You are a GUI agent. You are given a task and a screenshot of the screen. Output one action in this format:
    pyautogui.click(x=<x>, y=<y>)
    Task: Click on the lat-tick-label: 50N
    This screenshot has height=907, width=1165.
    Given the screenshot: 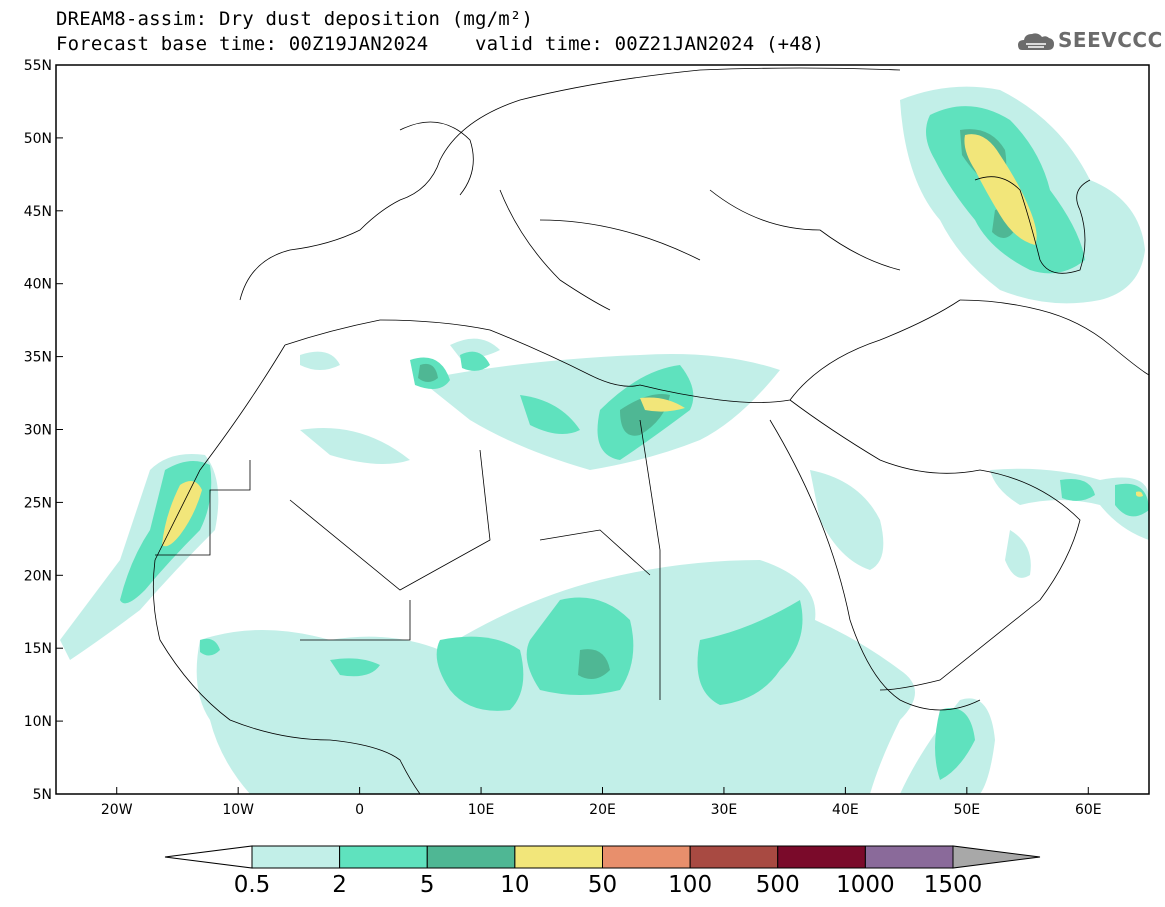 What is the action you would take?
    pyautogui.click(x=38, y=139)
    